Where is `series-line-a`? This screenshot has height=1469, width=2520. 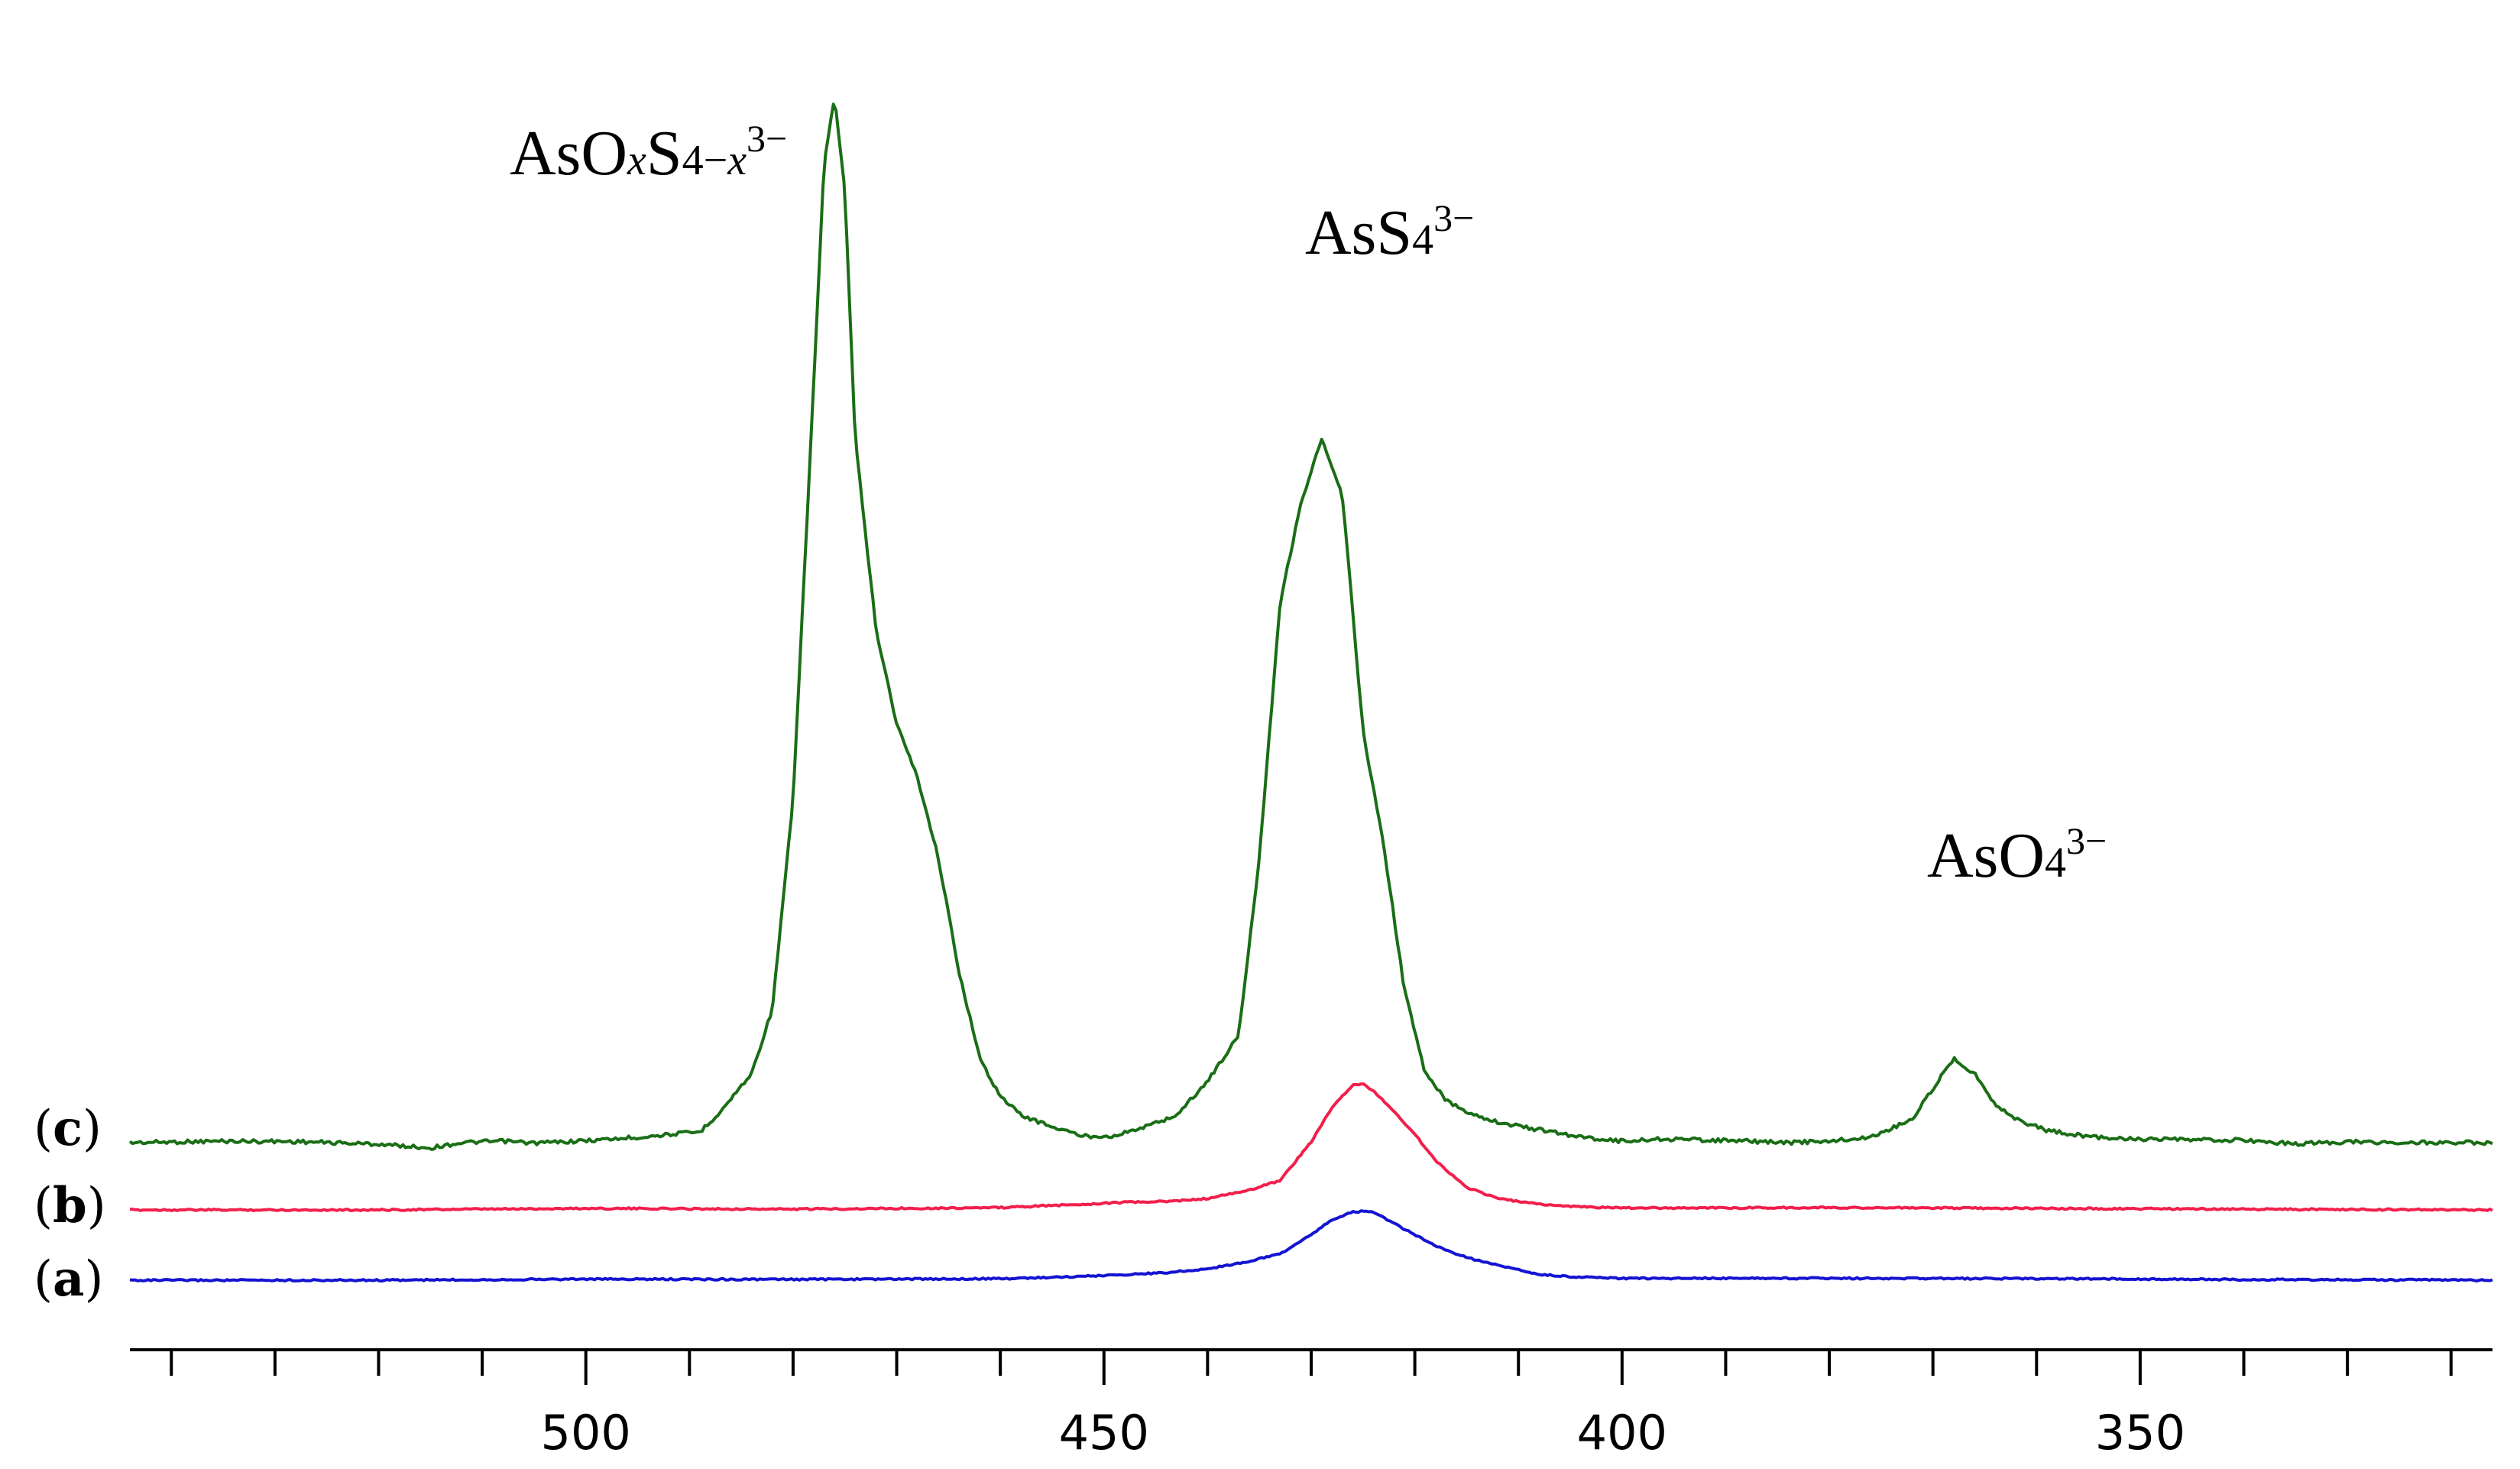 series-line-a is located at coordinates (1311, 1246).